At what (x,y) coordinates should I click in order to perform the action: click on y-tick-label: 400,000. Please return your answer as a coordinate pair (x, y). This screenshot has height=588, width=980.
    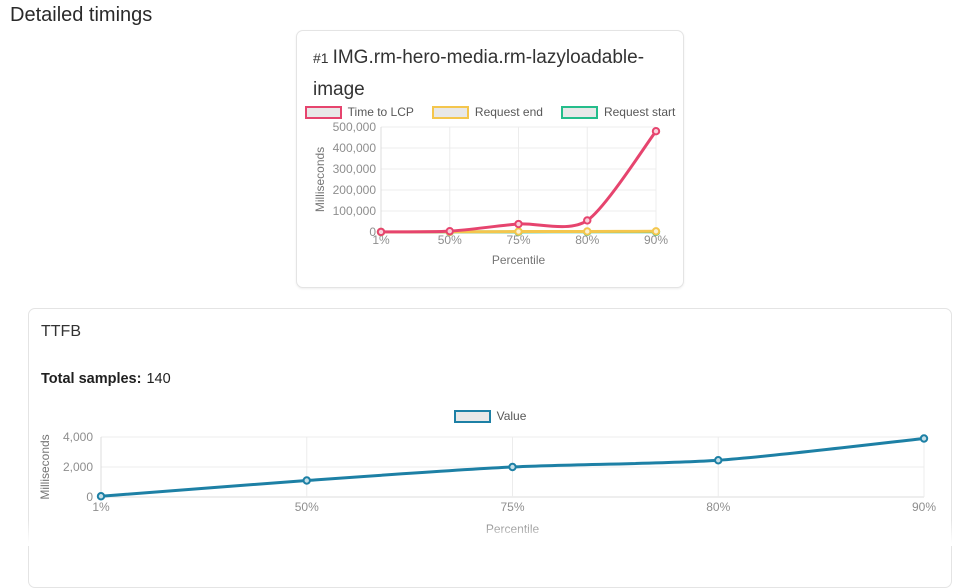
    Looking at the image, I should click on (355, 148).